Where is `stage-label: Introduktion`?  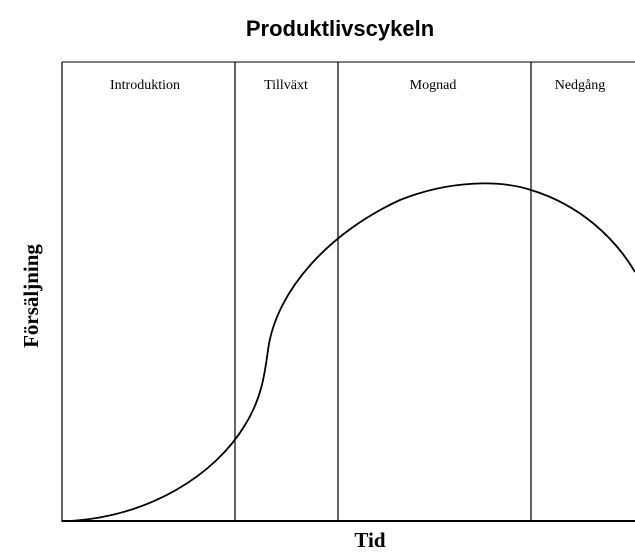
stage-label: Introduktion is located at coordinates (145, 85).